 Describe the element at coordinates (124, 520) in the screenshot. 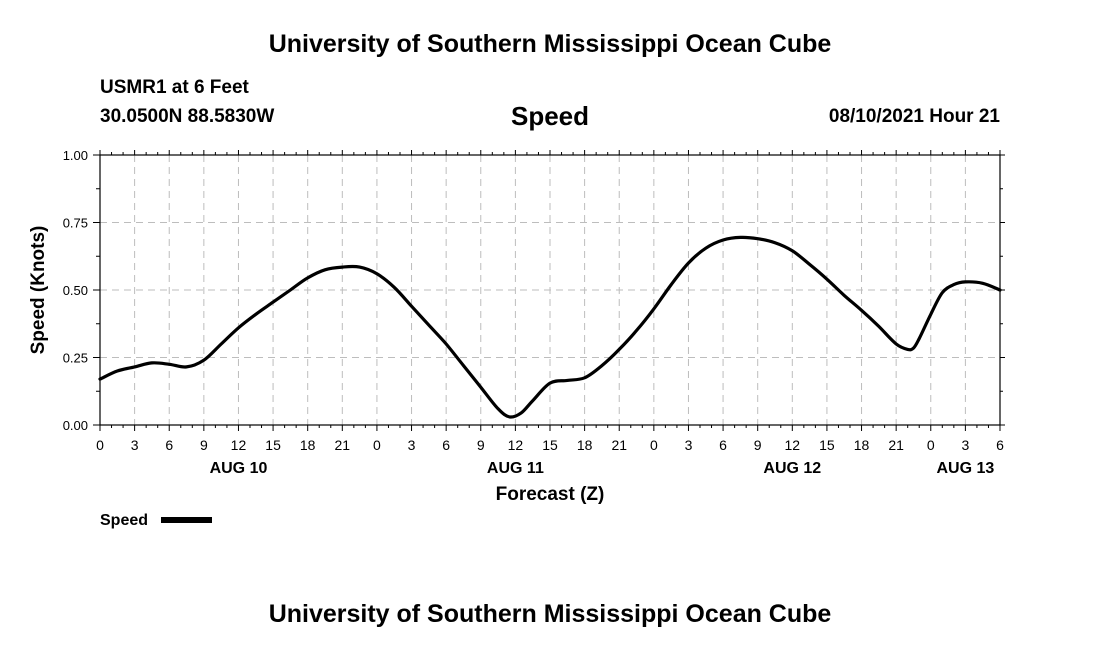

I see `legend-label-speed: Speed` at that location.